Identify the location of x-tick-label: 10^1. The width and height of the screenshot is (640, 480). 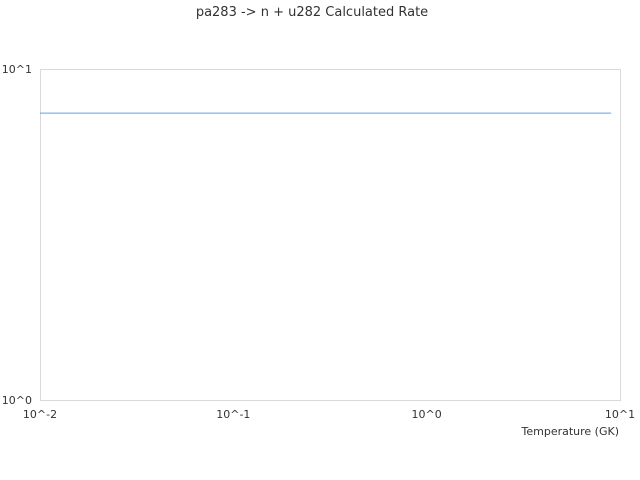
(620, 414).